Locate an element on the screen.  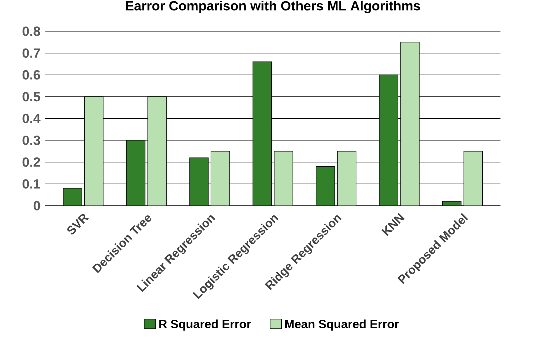
y-tick-label: 0.4 is located at coordinates (31, 119).